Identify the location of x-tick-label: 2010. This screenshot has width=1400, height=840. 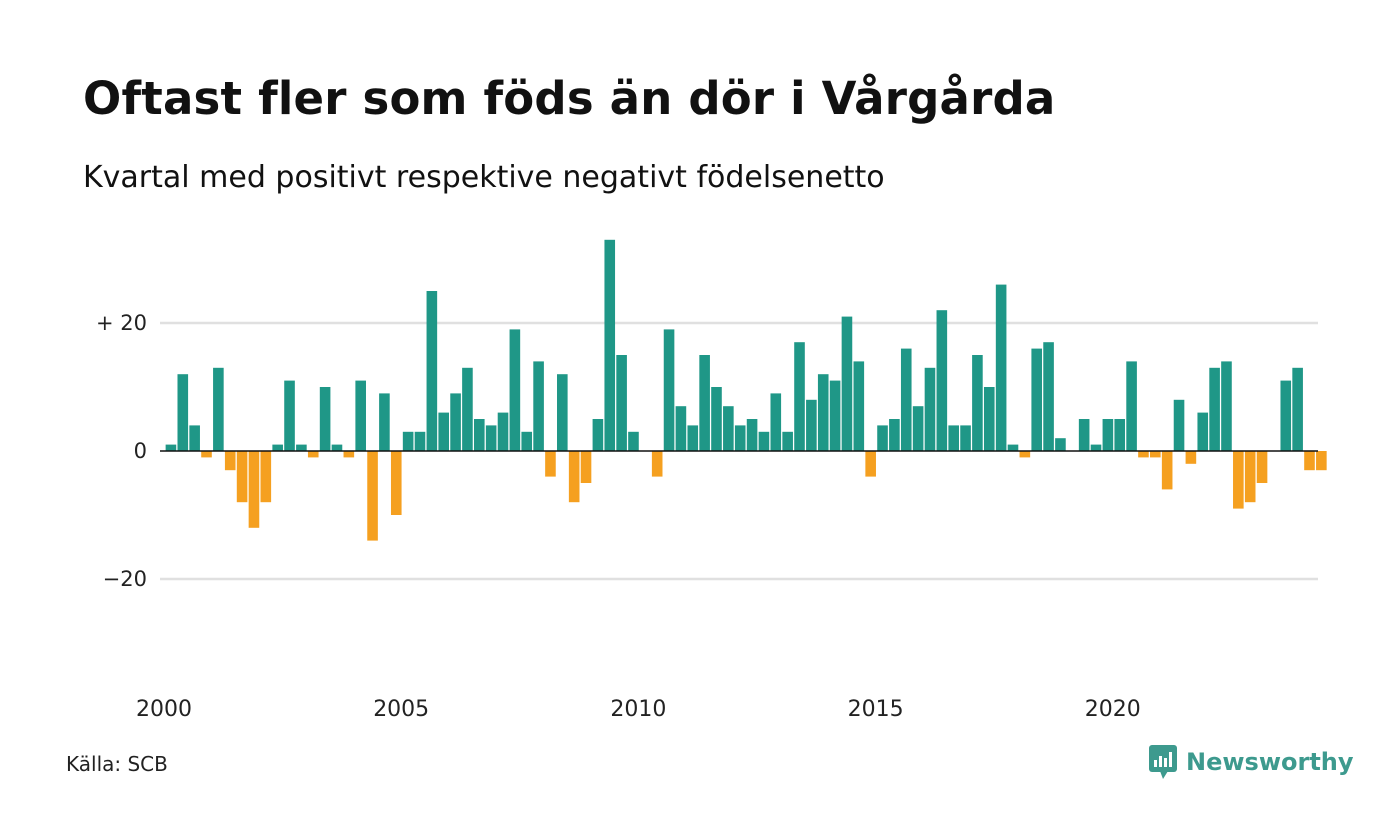
(638, 709).